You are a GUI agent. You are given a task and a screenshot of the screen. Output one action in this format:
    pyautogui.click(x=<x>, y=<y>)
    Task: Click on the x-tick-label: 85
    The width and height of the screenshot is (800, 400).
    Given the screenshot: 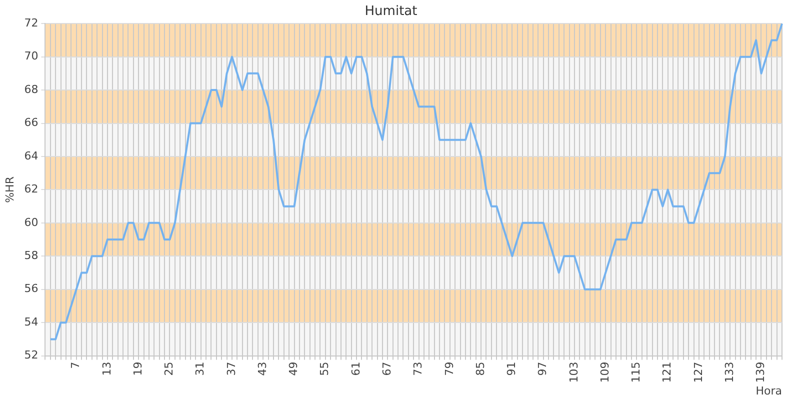 What is the action you would take?
    pyautogui.click(x=480, y=369)
    